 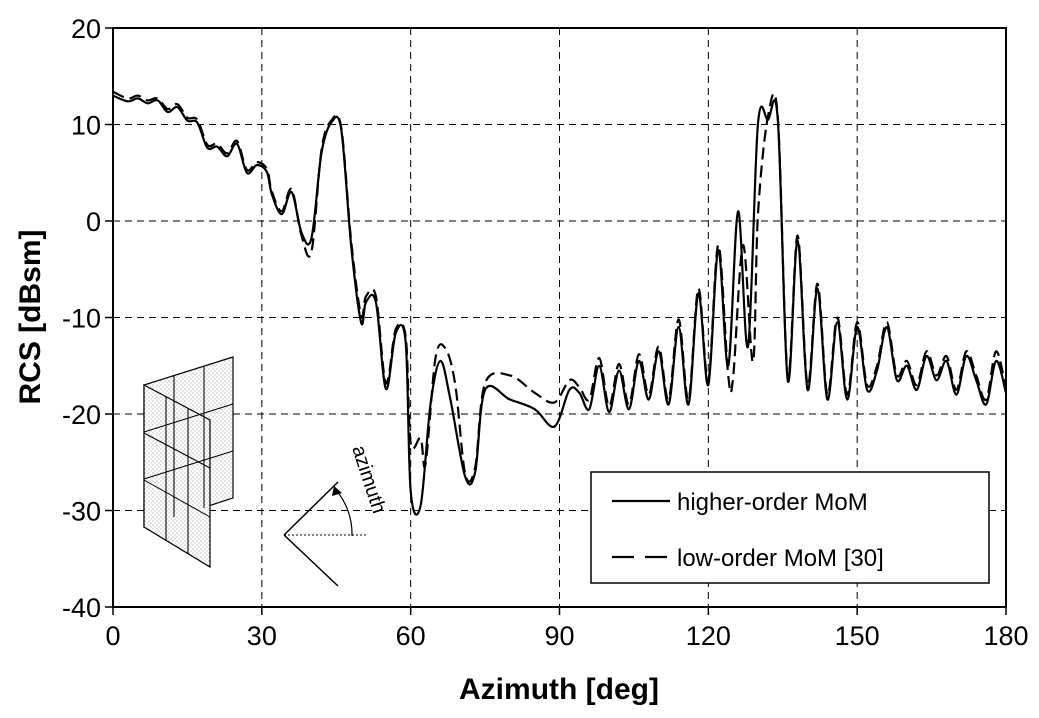 I want to click on y-tick-label: -40, so click(x=81, y=608).